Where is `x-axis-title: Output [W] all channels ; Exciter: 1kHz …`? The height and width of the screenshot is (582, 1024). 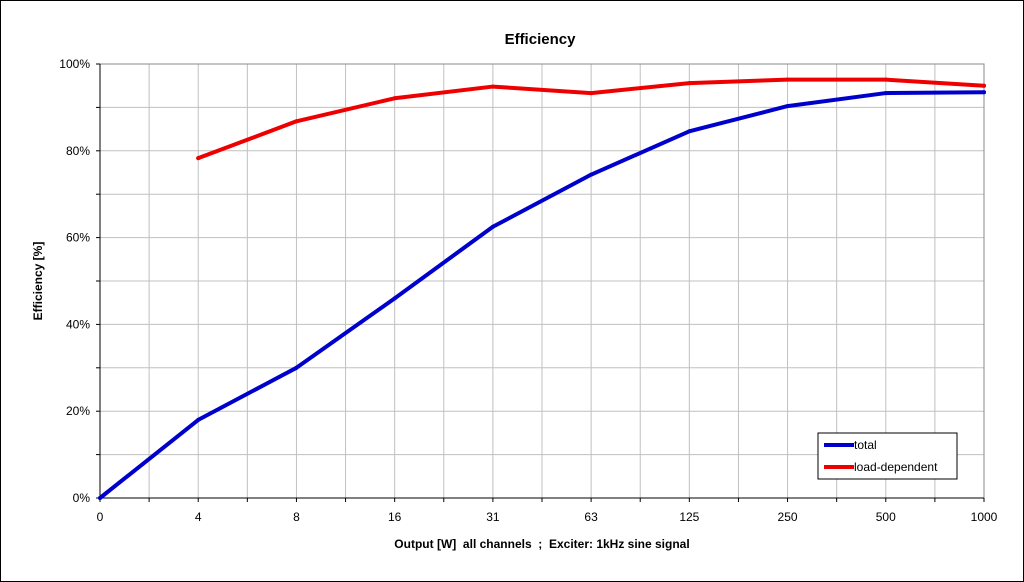 x-axis-title: Output [W] all channels ; Exciter: 1kHz … is located at coordinates (541, 544).